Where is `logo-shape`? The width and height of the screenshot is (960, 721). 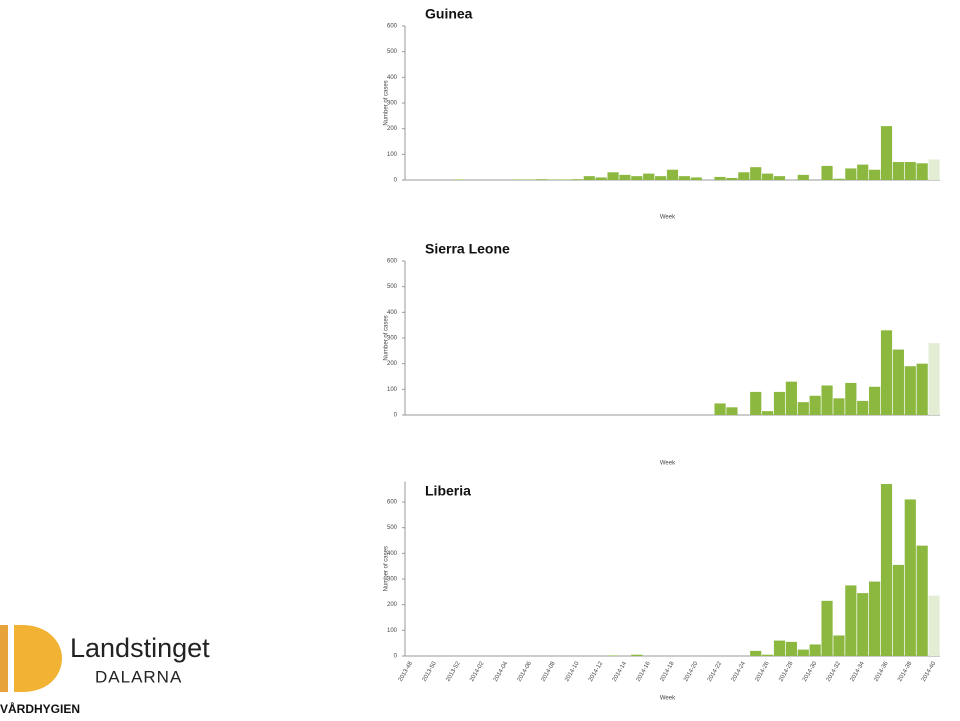
logo-shape is located at coordinates (38, 658).